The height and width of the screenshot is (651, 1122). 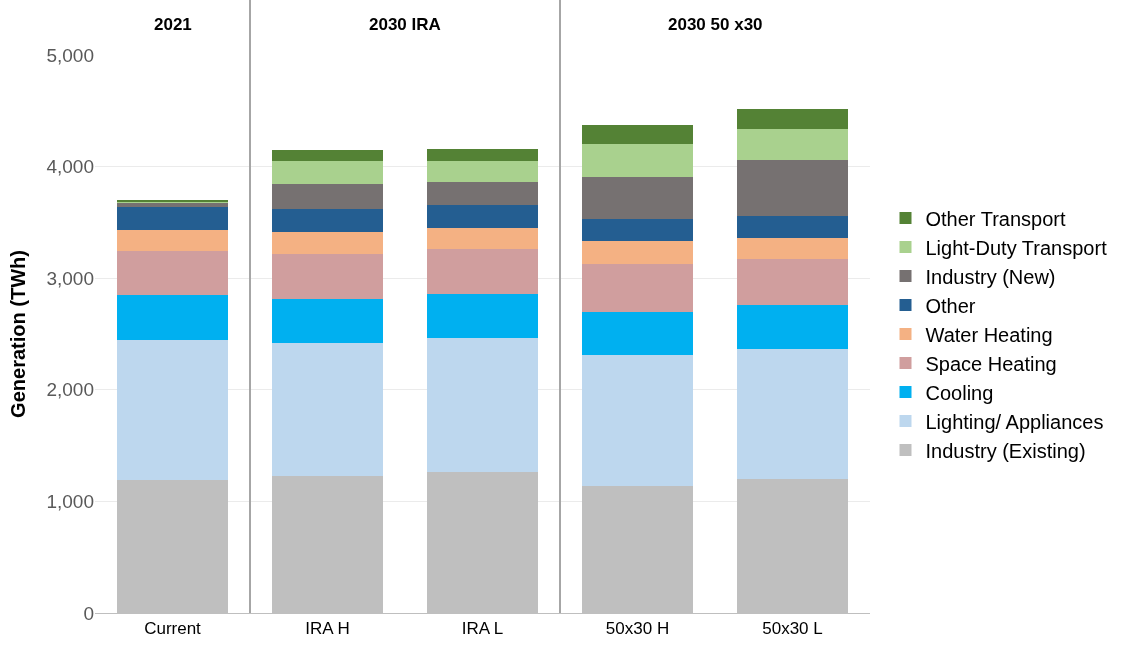 I want to click on legend-label: Water Heating, so click(x=989, y=334).